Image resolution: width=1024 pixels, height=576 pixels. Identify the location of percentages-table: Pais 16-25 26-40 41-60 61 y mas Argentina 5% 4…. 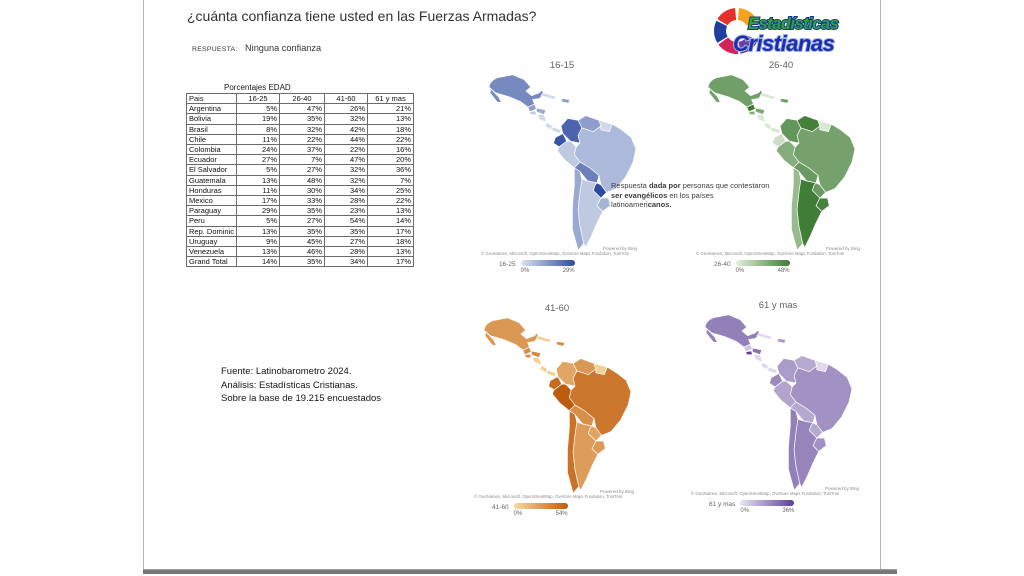
(300, 180).